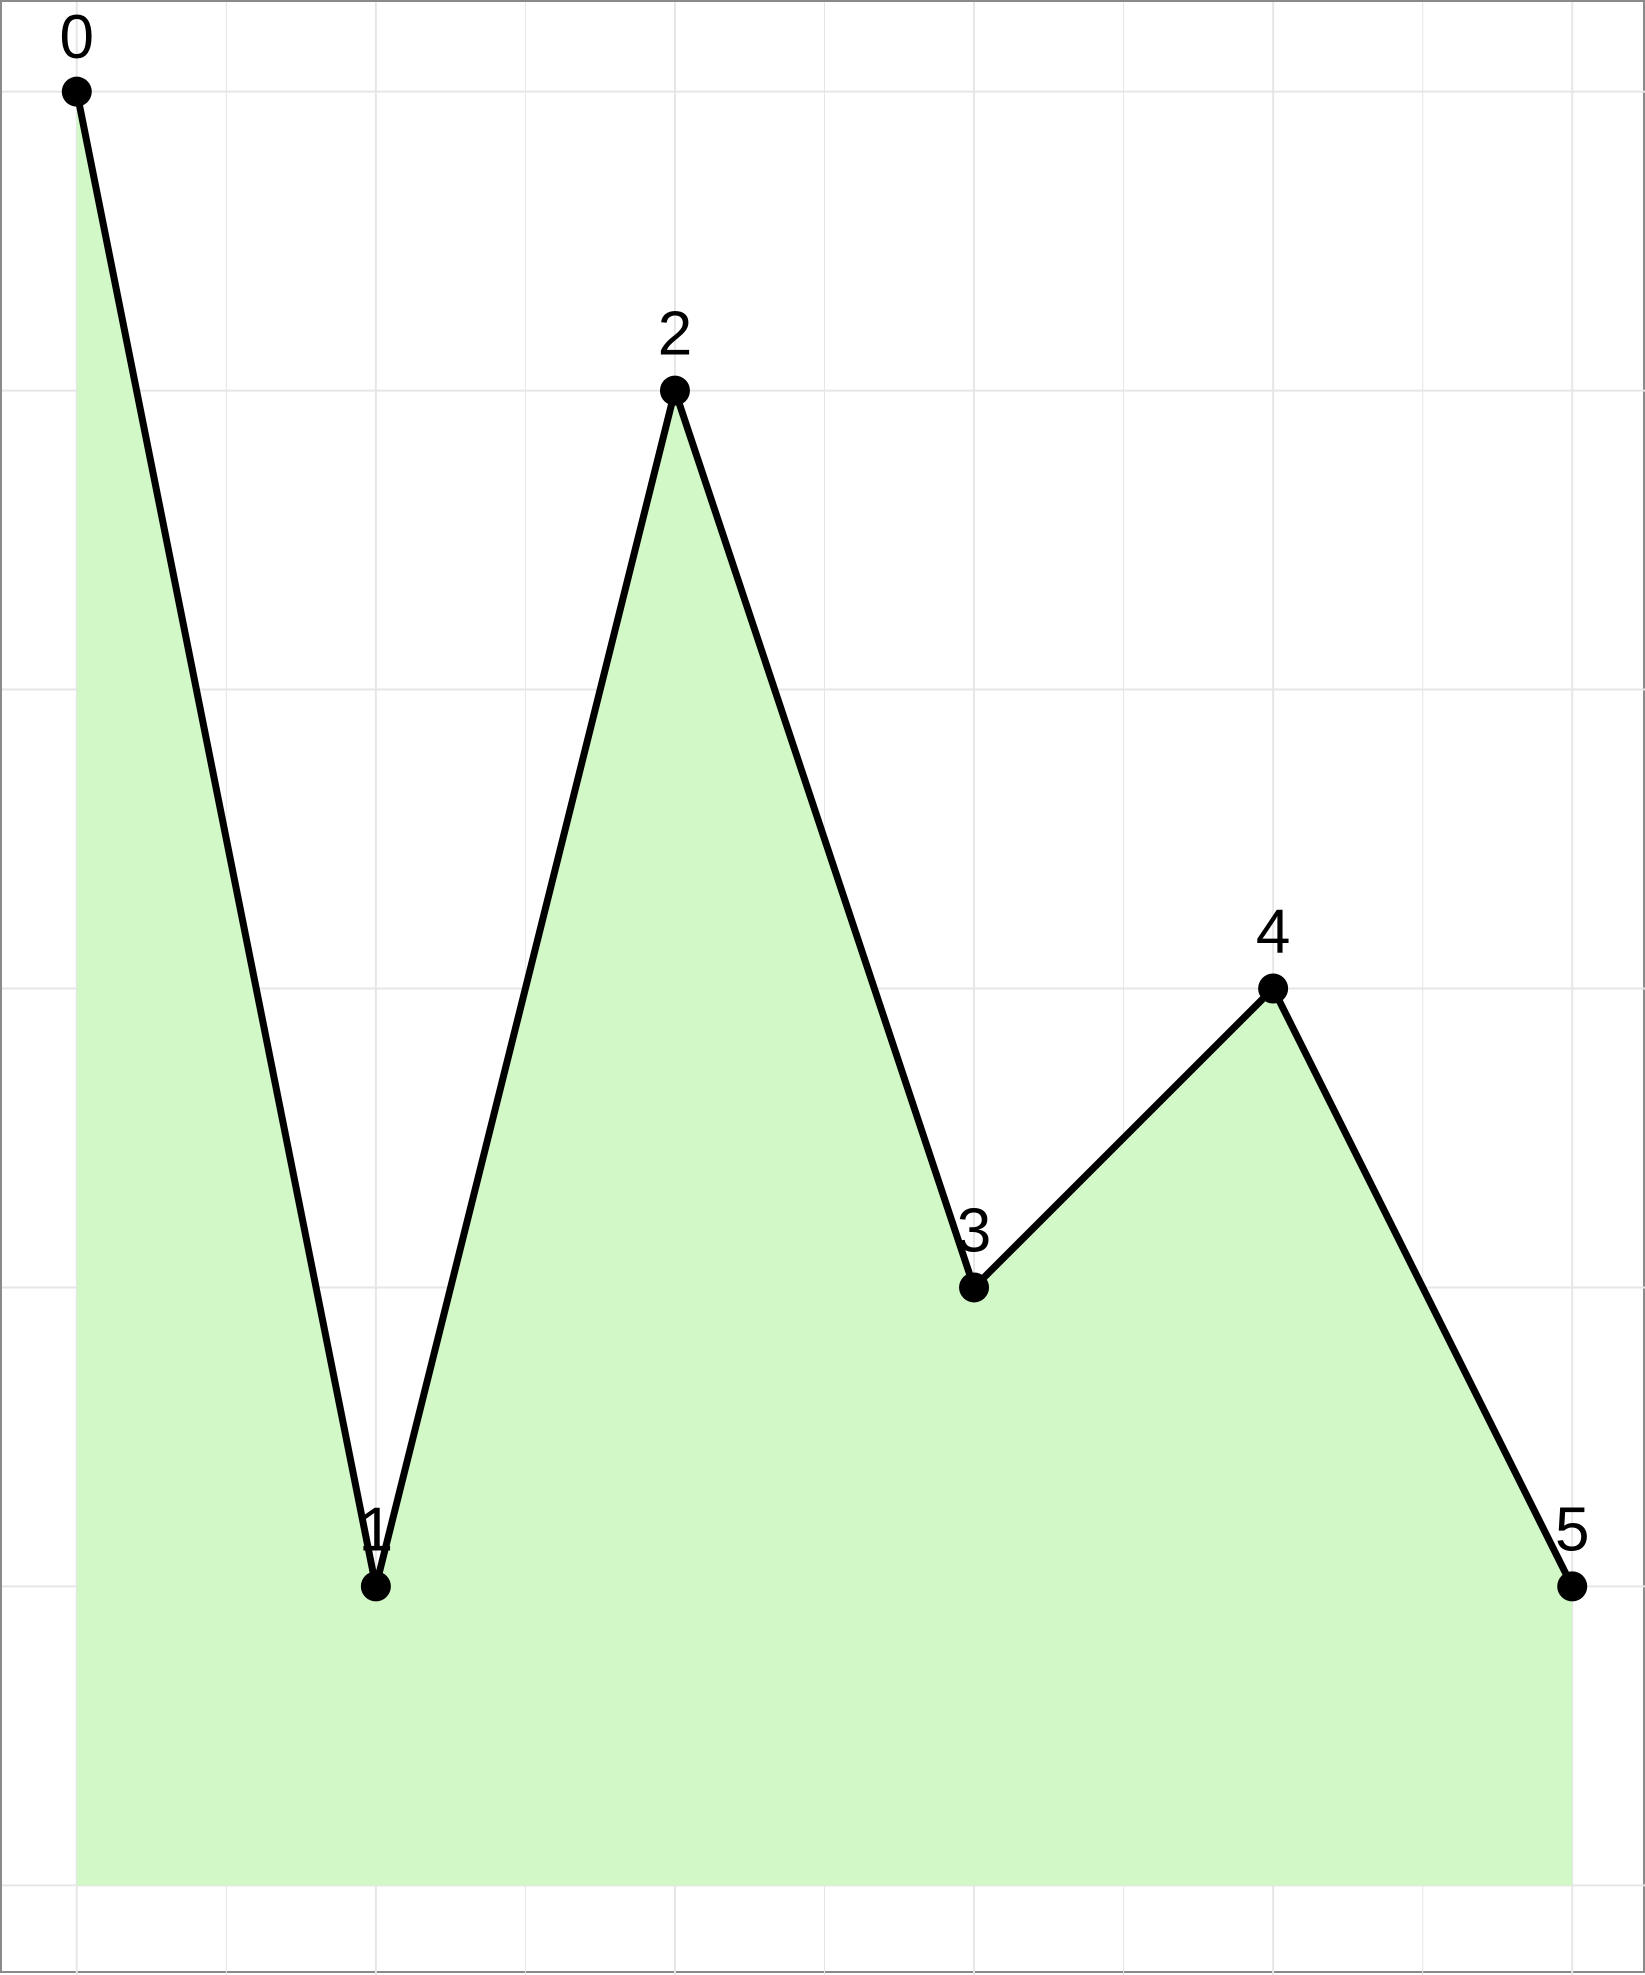  What do you see at coordinates (675, 334) in the screenshot?
I see `data-label-2: 2` at bounding box center [675, 334].